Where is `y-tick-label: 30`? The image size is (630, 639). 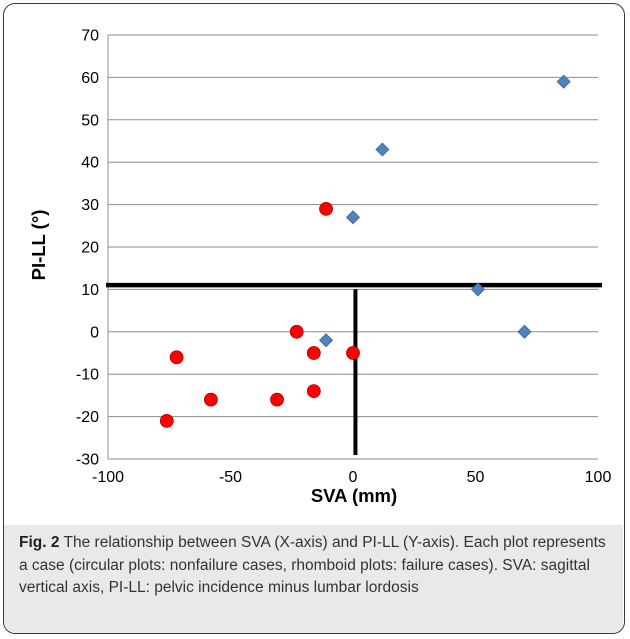
y-tick-label: 30 is located at coordinates (90, 205).